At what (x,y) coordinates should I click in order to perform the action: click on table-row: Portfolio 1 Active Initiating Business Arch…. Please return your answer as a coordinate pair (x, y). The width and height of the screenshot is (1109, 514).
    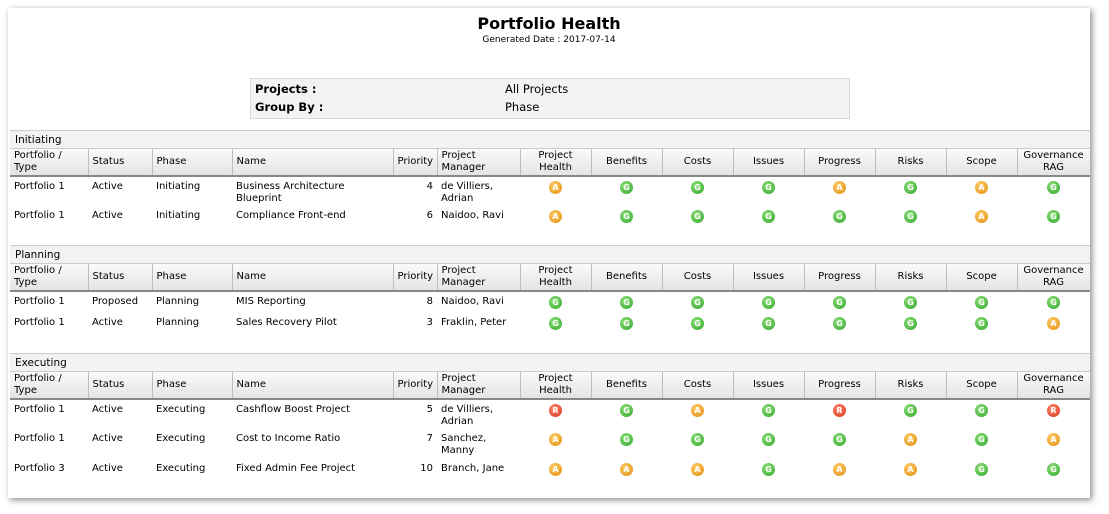
    Looking at the image, I should click on (550, 191).